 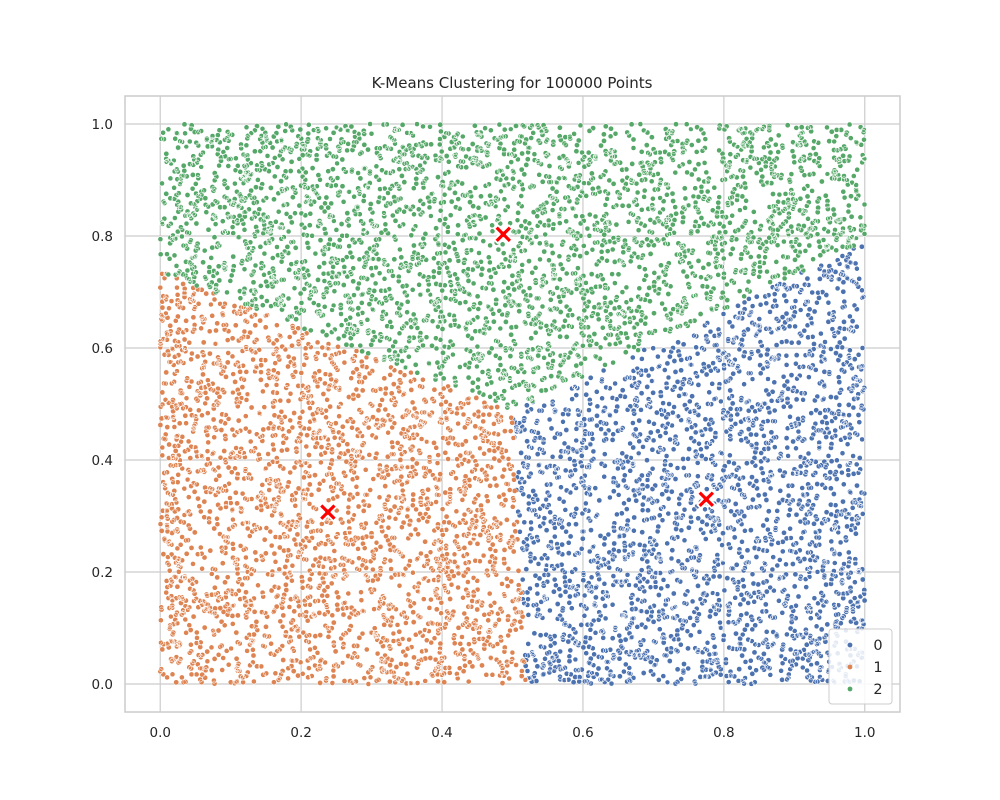 I want to click on legend-box, so click(x=860, y=666).